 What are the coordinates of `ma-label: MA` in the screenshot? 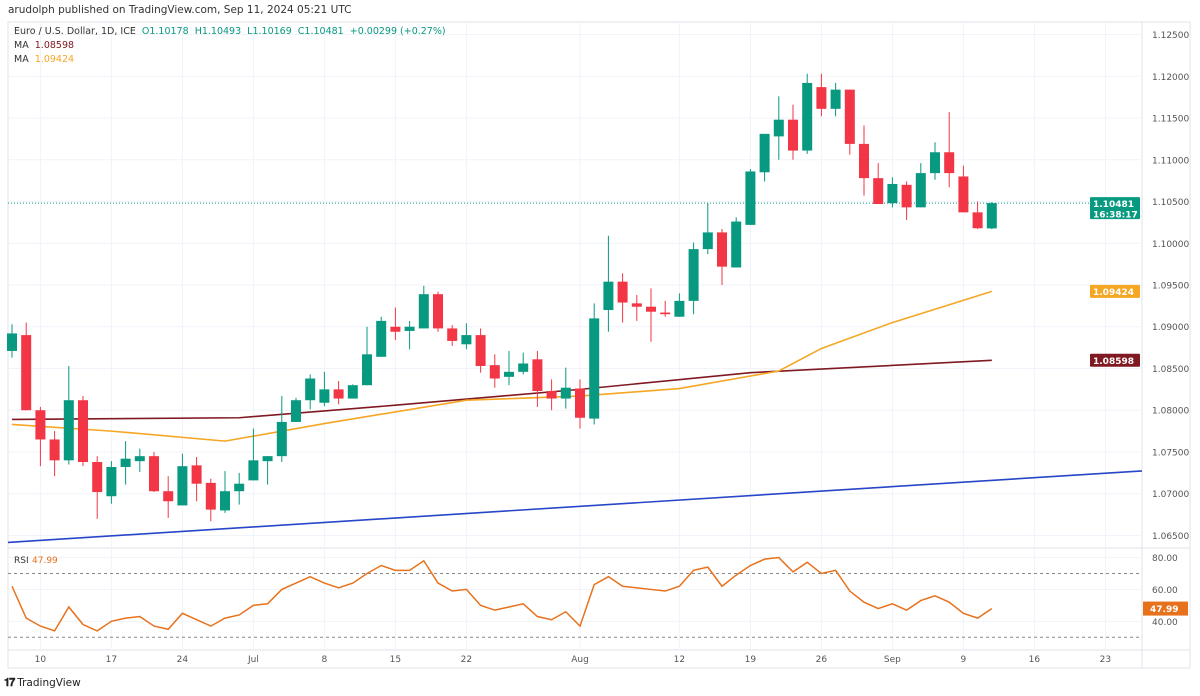 It's located at (21, 59).